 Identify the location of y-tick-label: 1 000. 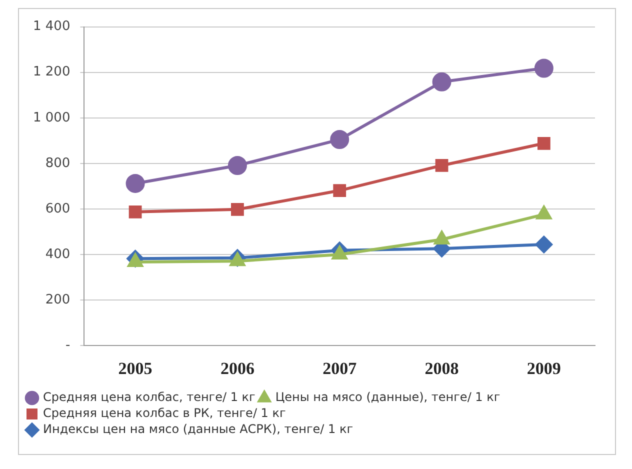
(51, 118).